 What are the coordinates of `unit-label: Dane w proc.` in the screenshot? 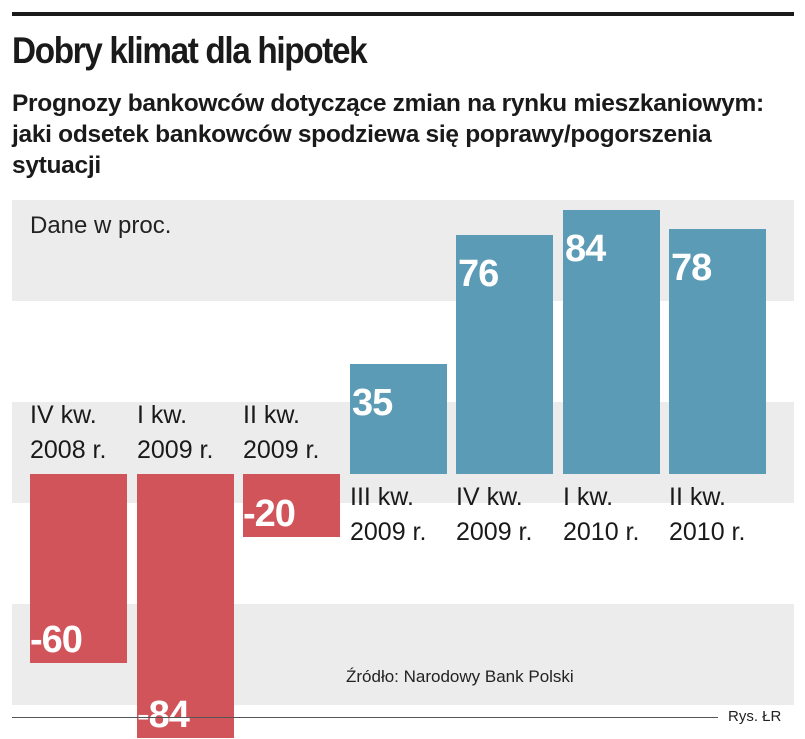 It's located at (101, 225).